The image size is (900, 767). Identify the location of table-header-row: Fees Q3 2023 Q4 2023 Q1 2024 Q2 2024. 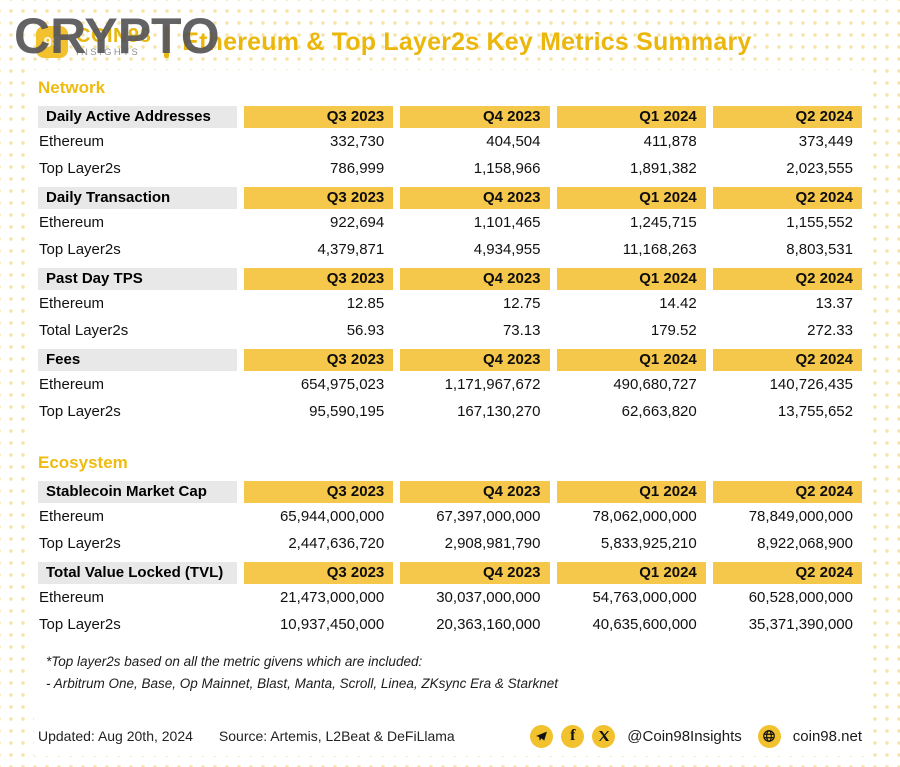
(450, 360).